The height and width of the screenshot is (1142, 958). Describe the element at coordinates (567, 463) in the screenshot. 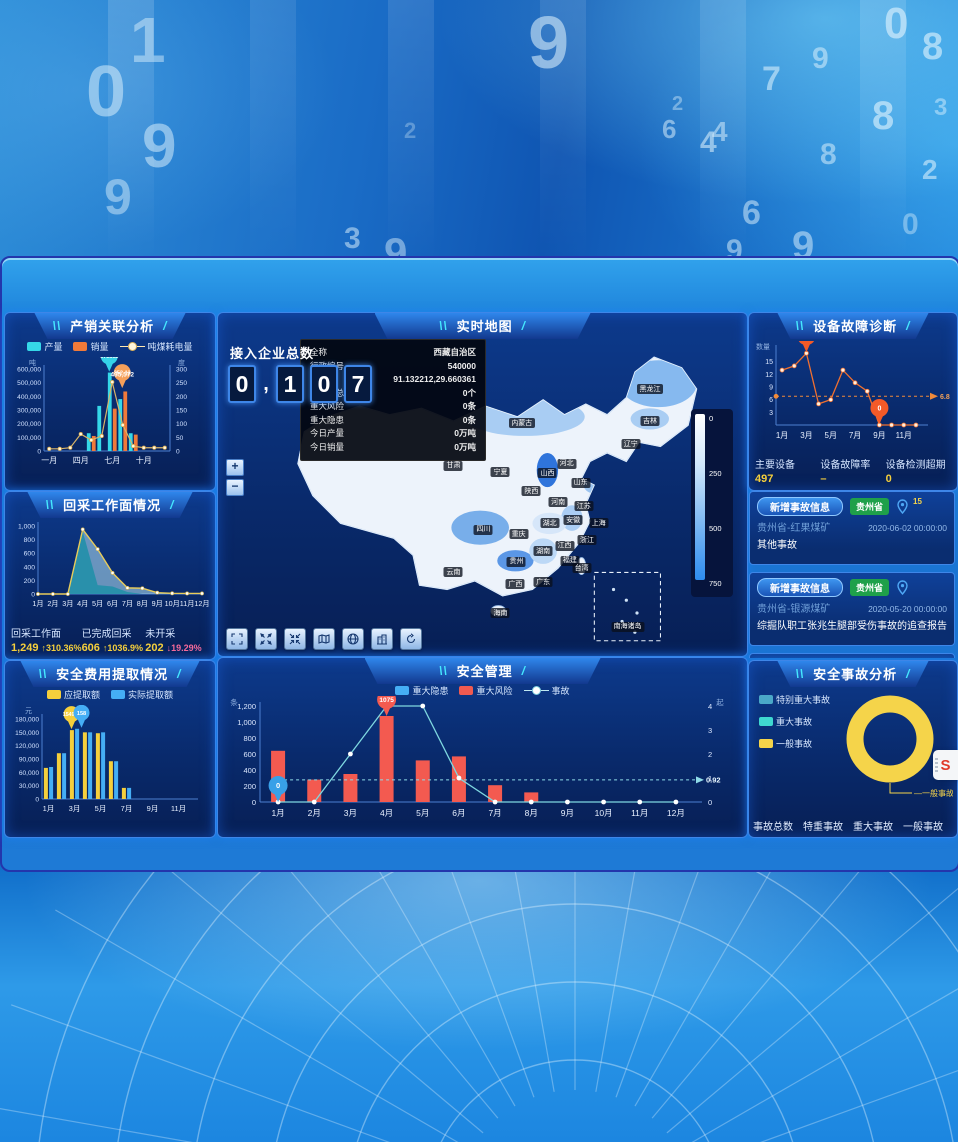

I see `province-label: 河北` at that location.